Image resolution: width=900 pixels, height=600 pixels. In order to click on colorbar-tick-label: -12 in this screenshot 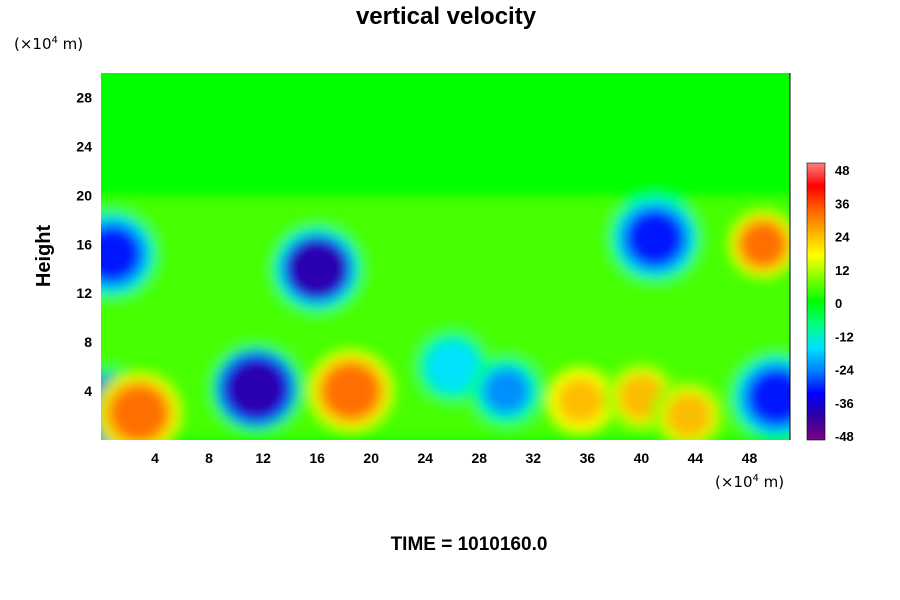, I will do `click(844, 336)`.